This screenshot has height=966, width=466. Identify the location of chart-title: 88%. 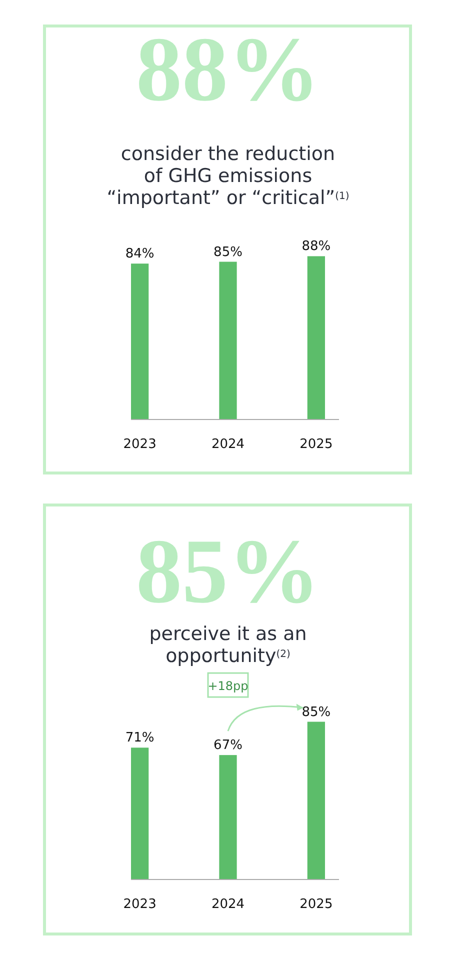
(228, 69).